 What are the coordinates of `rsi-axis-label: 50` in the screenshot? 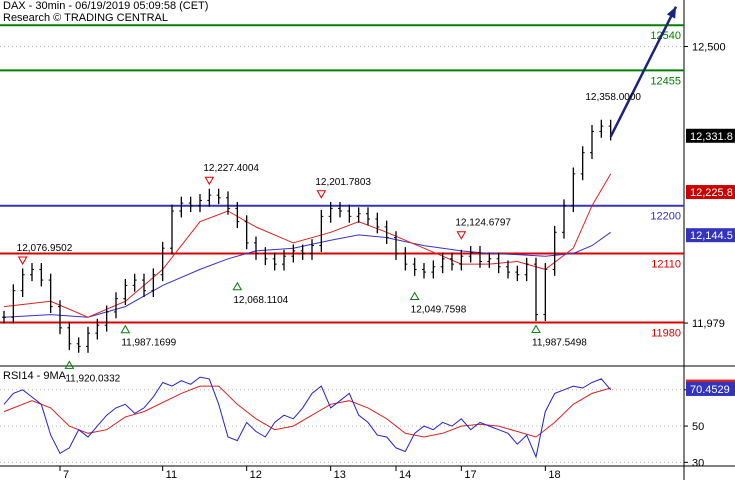 It's located at (698, 427).